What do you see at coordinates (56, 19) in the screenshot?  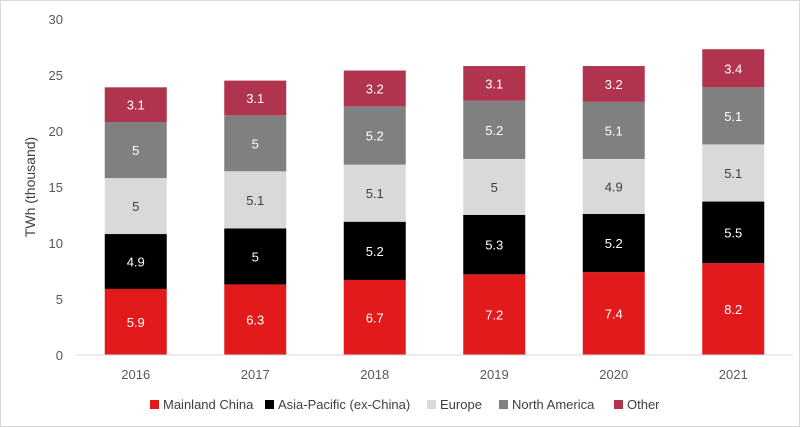 I see `y-tick-label: 30` at bounding box center [56, 19].